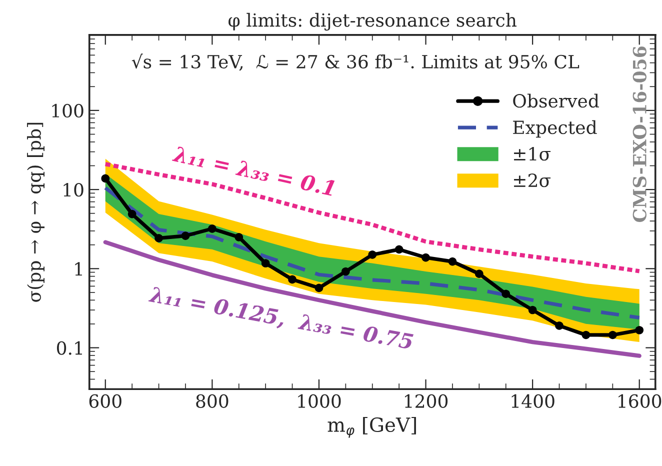  What do you see at coordinates (35, 212) in the screenshot?
I see `y-axis-title: σ(pp → φ → qq) [pb]` at bounding box center [35, 212].